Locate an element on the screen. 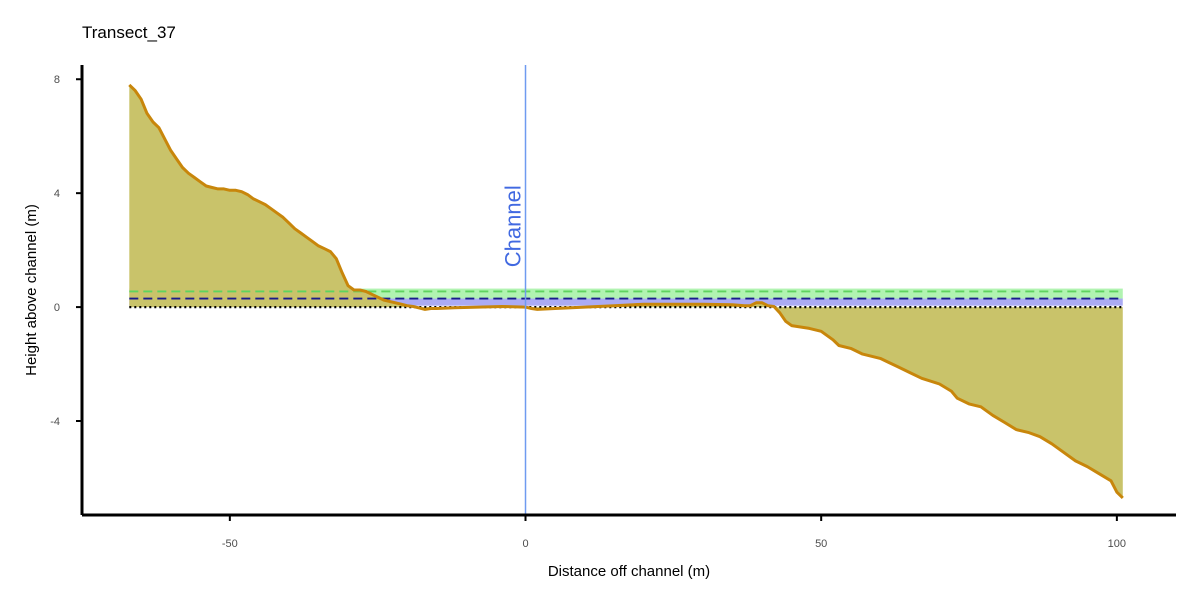 Image resolution: width=1200 pixels, height=600 pixels. y-tick-label: 8 is located at coordinates (57, 80).